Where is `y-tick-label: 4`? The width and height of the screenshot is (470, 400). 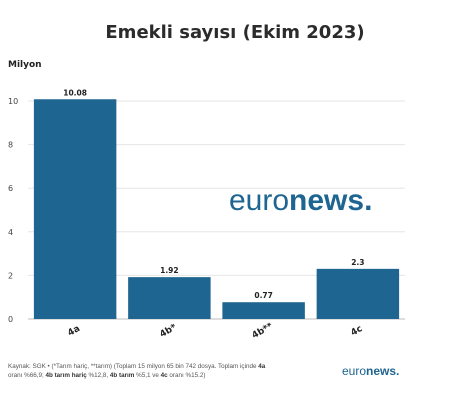 y-tick-label: 4 is located at coordinates (10, 232).